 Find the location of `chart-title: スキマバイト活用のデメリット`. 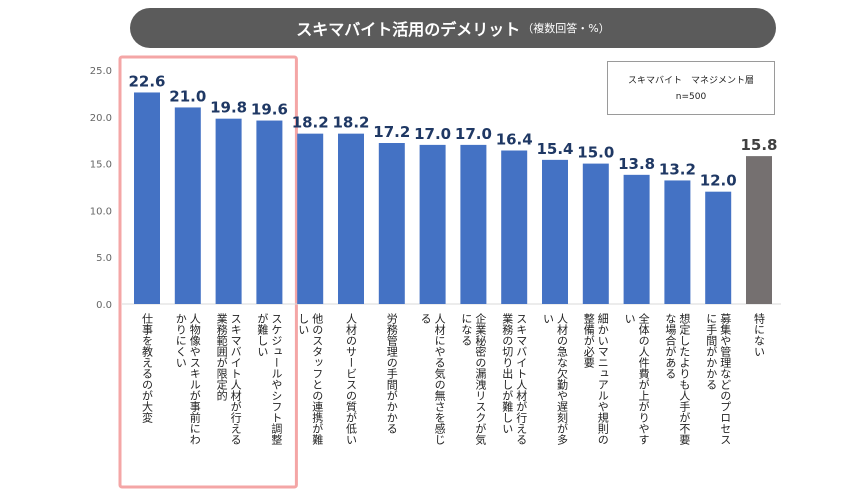

chart-title: スキマバイト活用のデメリット is located at coordinates (408, 29).